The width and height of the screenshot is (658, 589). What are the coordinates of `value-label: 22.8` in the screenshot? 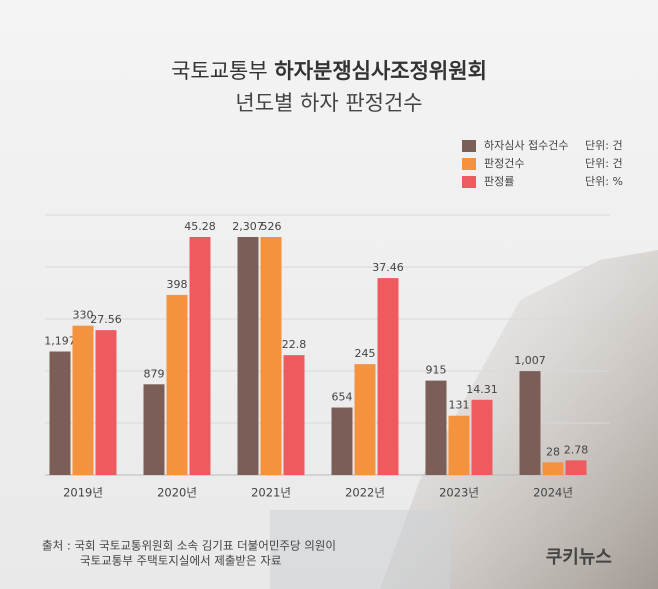 It's located at (294, 344).